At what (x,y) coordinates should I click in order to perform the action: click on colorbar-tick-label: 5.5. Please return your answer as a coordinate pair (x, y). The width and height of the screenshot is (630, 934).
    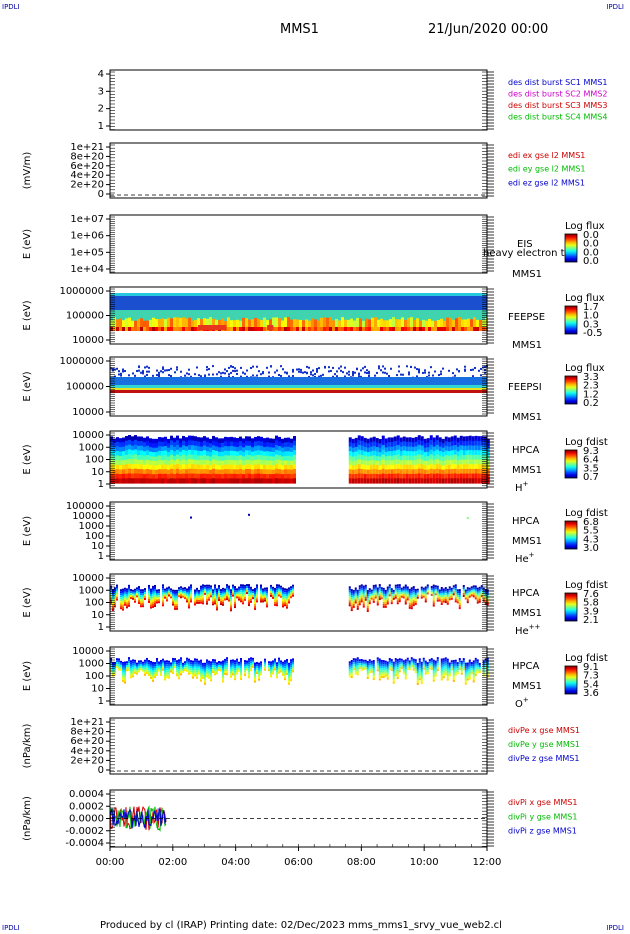
    Looking at the image, I should click on (591, 531).